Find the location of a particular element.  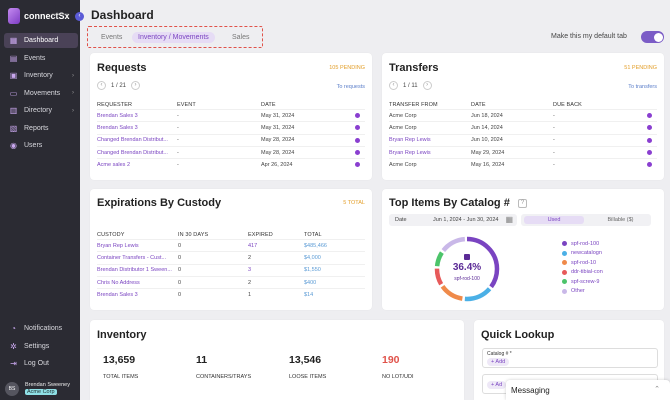

logo: connectSx is located at coordinates (39, 16).